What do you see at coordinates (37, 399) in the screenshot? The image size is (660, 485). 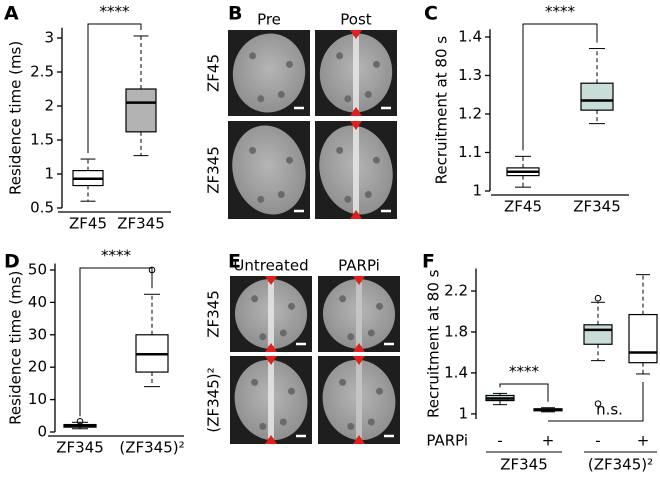 I see `y-tick-label: 10` at bounding box center [37, 399].